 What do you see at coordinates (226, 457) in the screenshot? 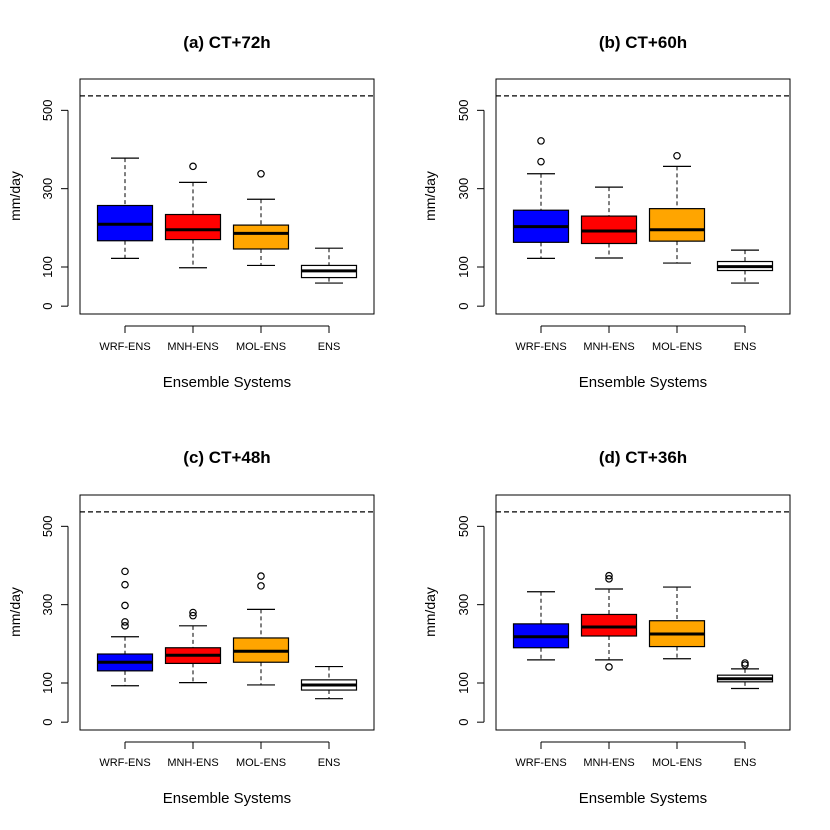
I see `panel-title: (c) CT+48h` at bounding box center [226, 457].